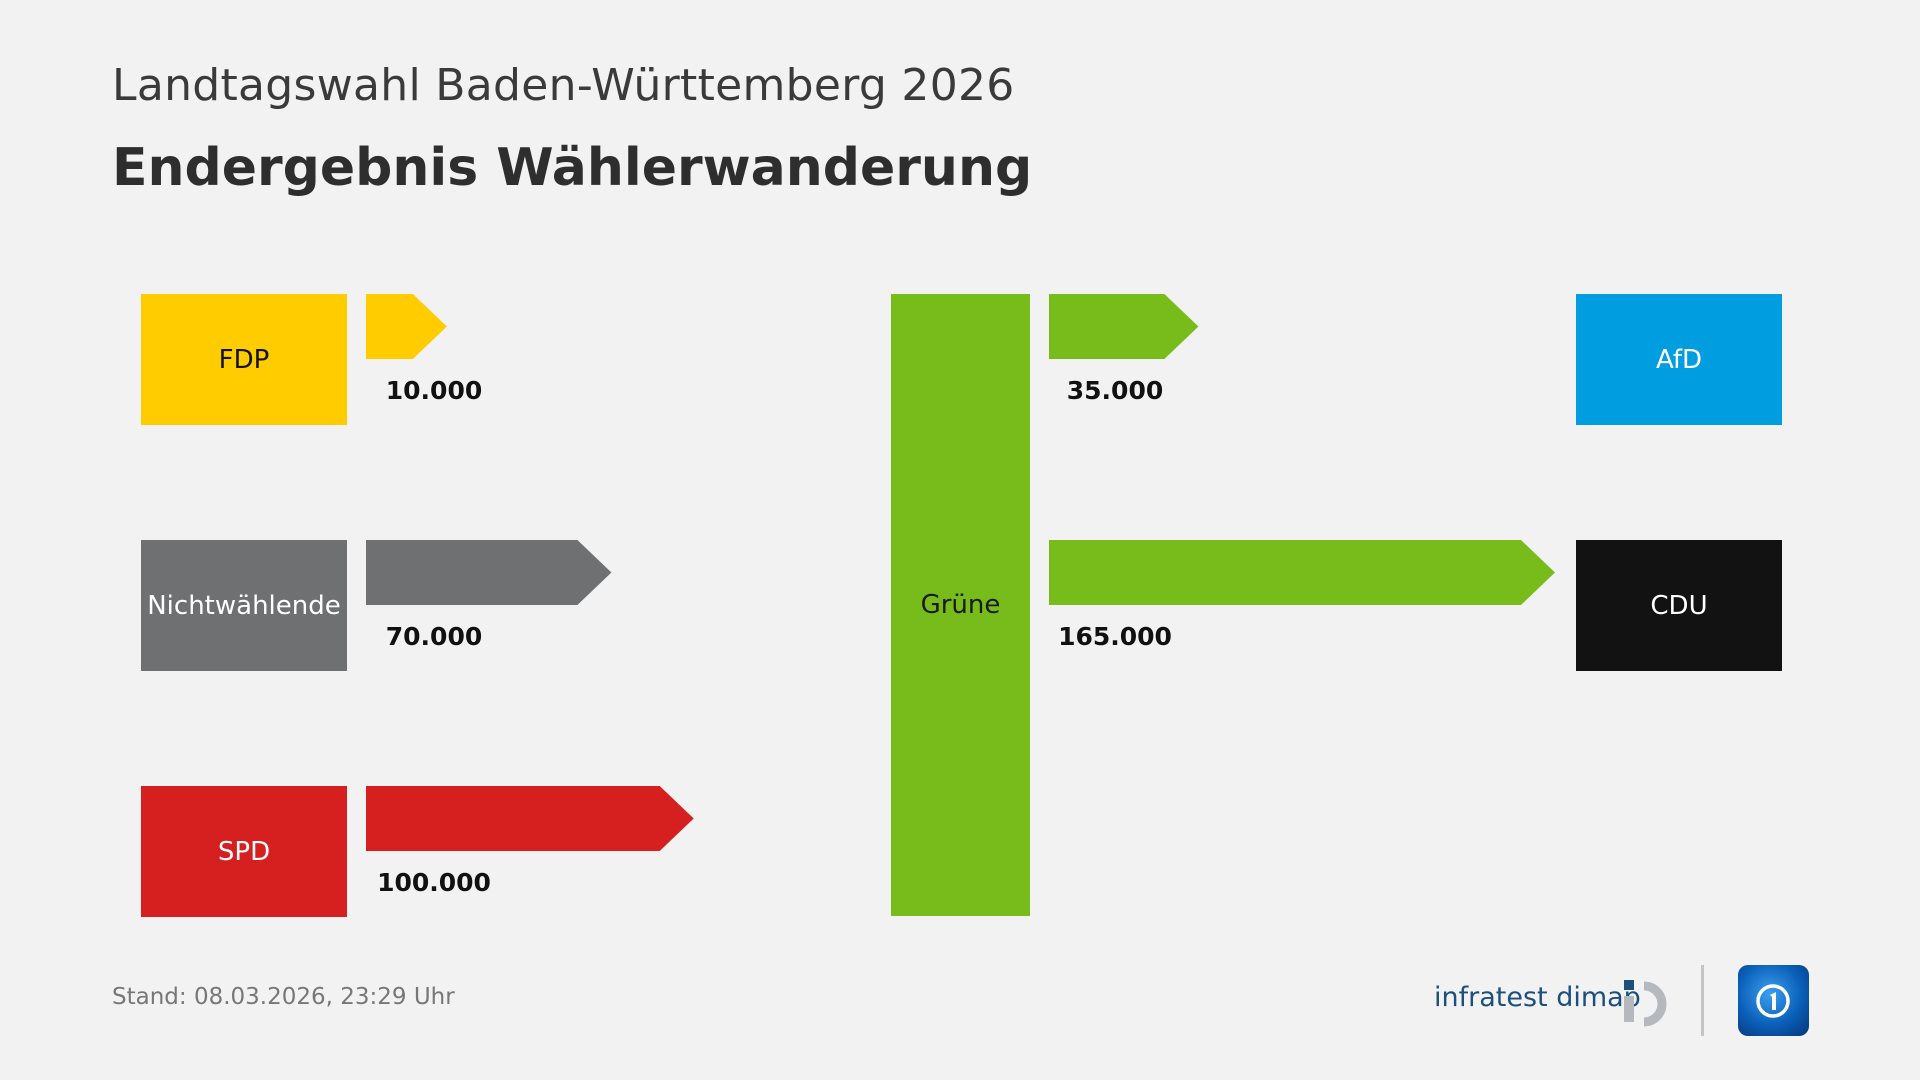  Describe the element at coordinates (1537, 997) in the screenshot. I see `infratest-dimap-logo: infratest dimap` at that location.